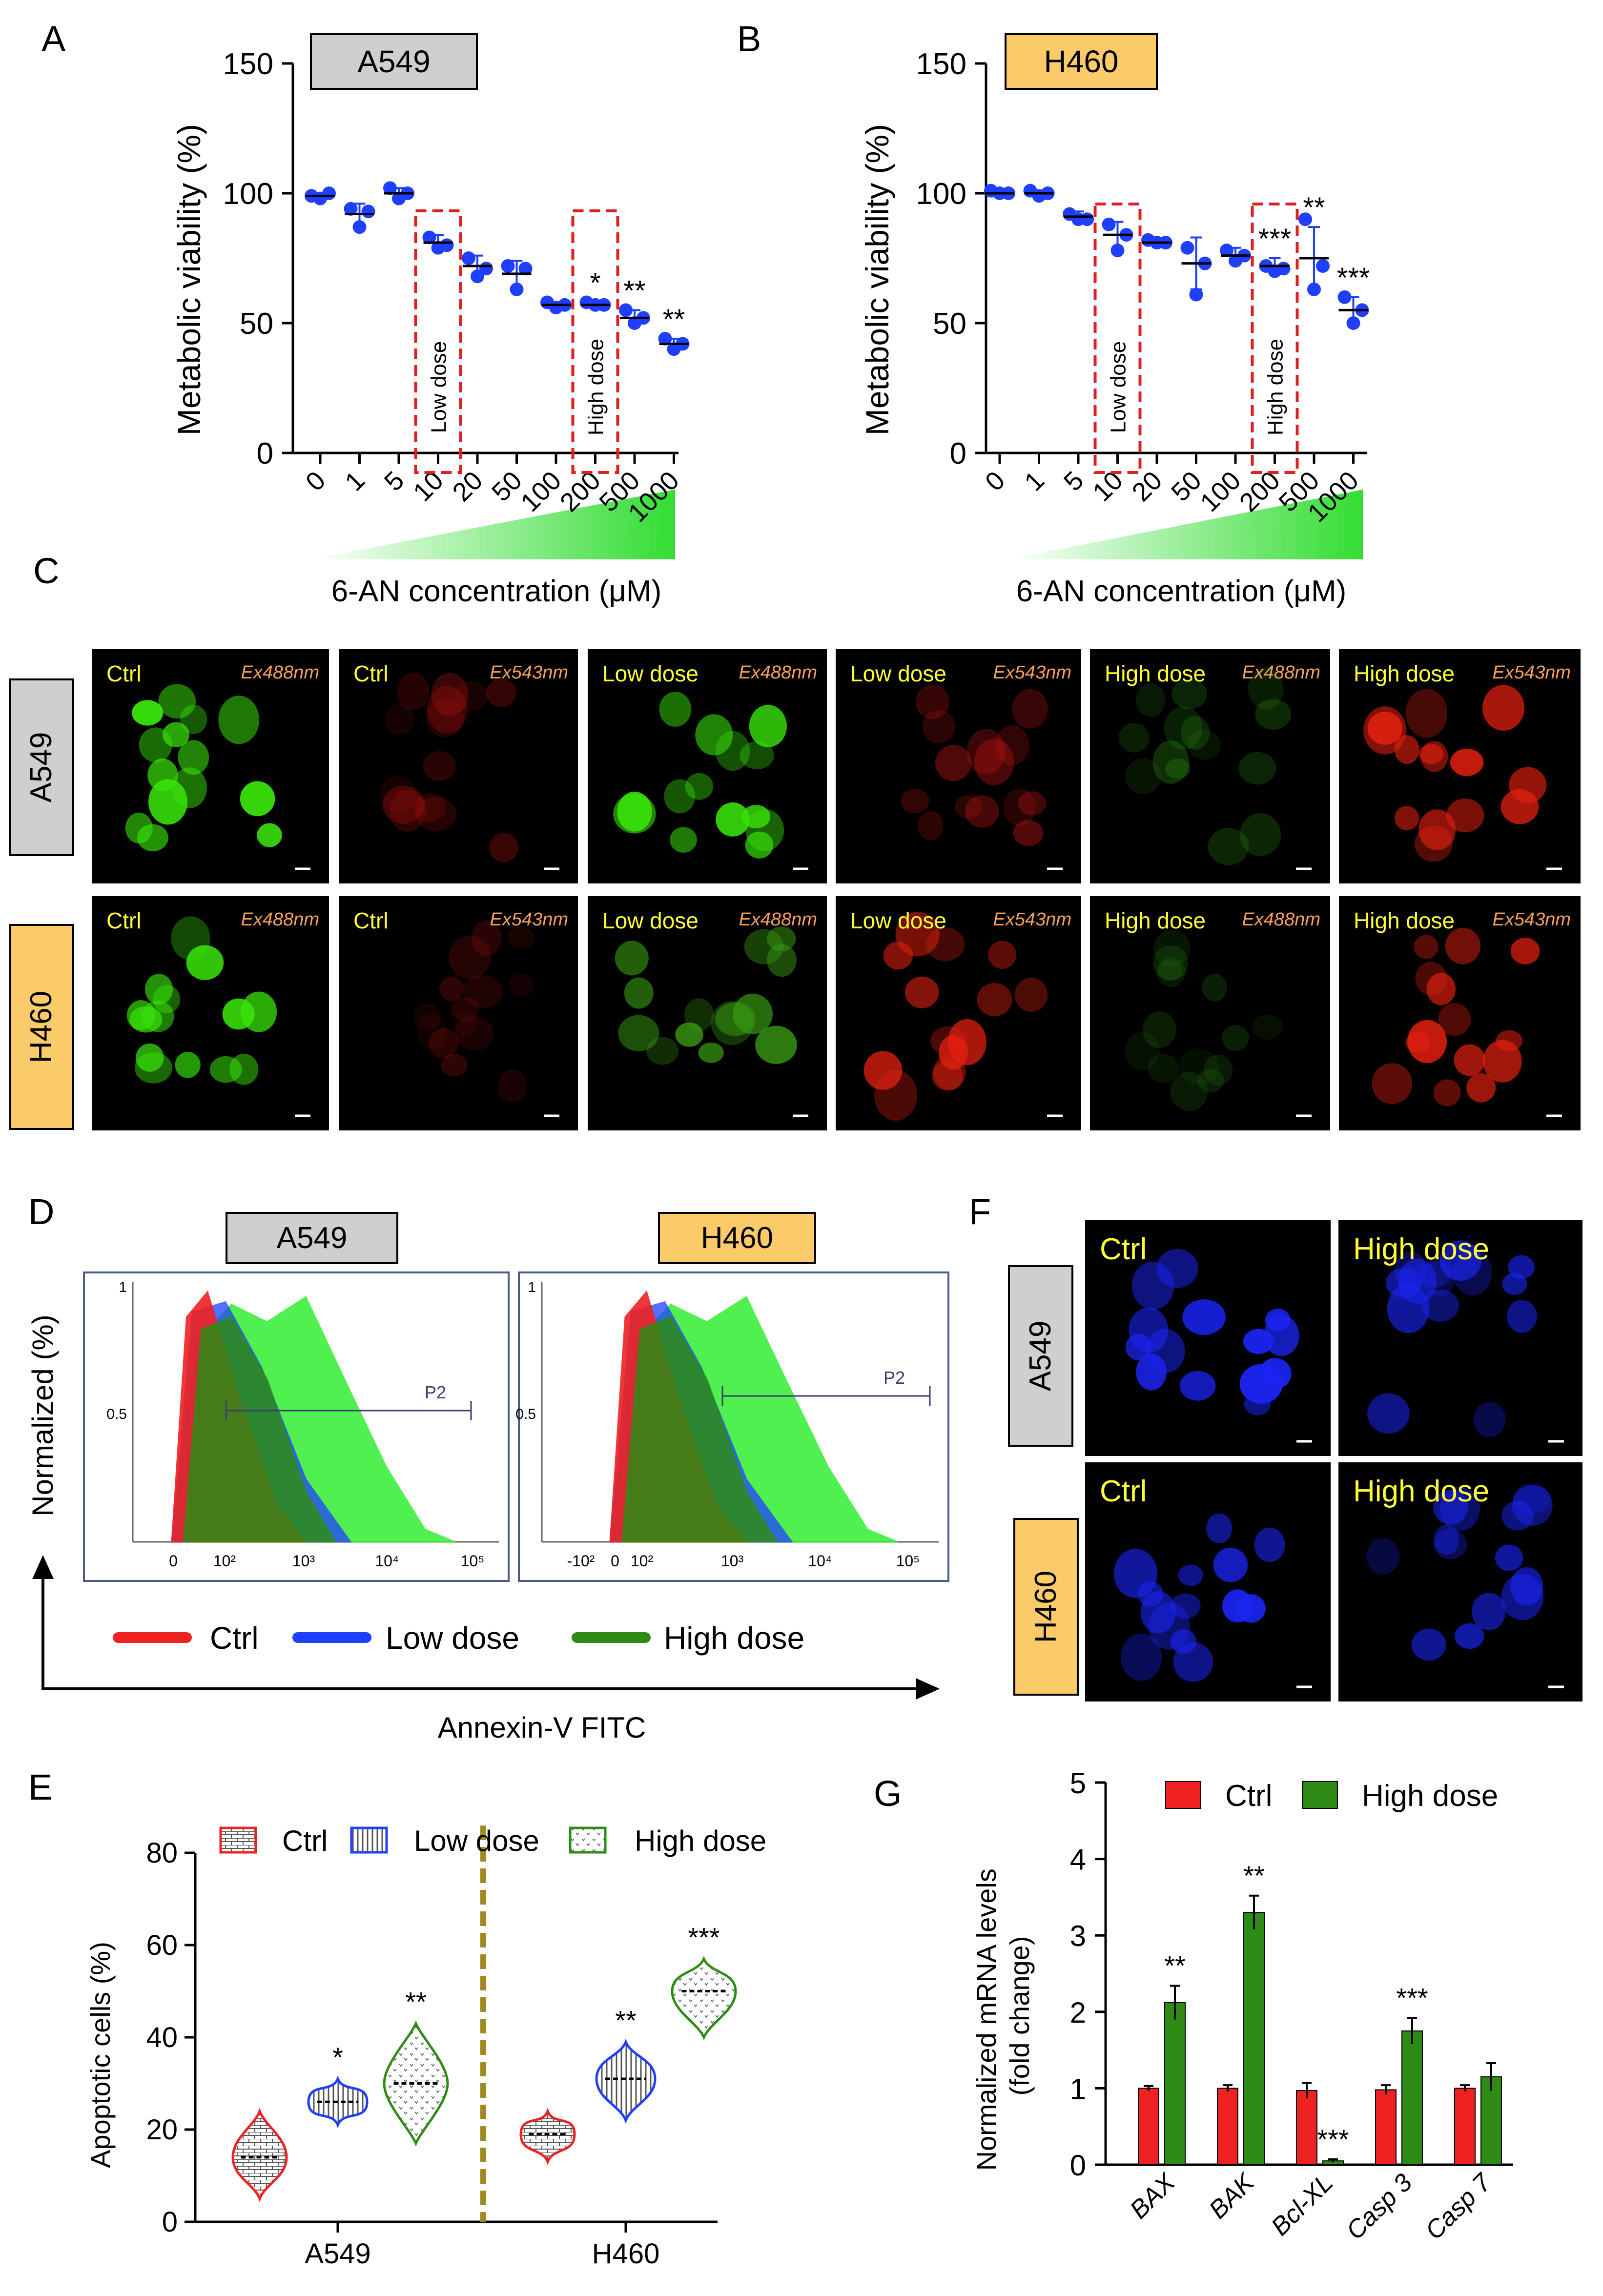 The image size is (1603, 2296). What do you see at coordinates (650, 673) in the screenshot?
I see `panel-c-tile-a549-3-label: Low dose` at bounding box center [650, 673].